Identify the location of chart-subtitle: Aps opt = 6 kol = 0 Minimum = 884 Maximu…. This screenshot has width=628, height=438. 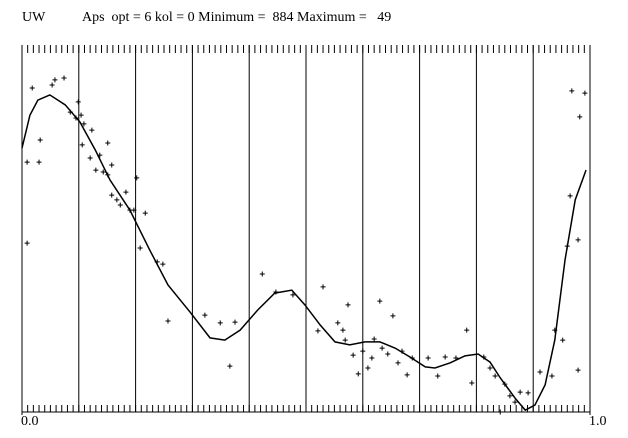
(236, 17).